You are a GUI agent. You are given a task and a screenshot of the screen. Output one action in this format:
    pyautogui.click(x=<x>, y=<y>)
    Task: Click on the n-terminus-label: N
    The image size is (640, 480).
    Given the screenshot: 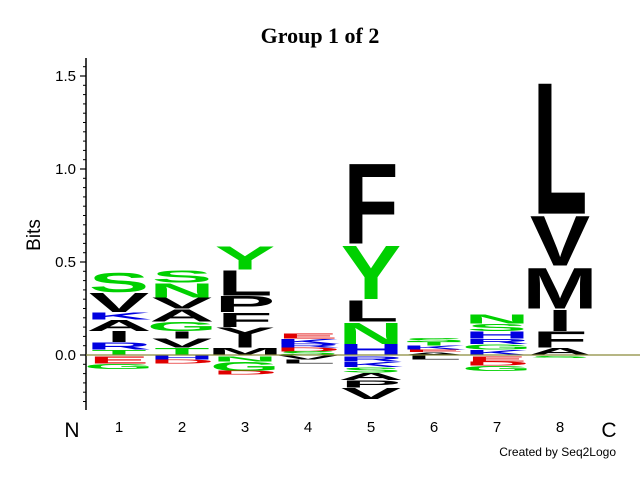 What is the action you would take?
    pyautogui.click(x=71, y=430)
    